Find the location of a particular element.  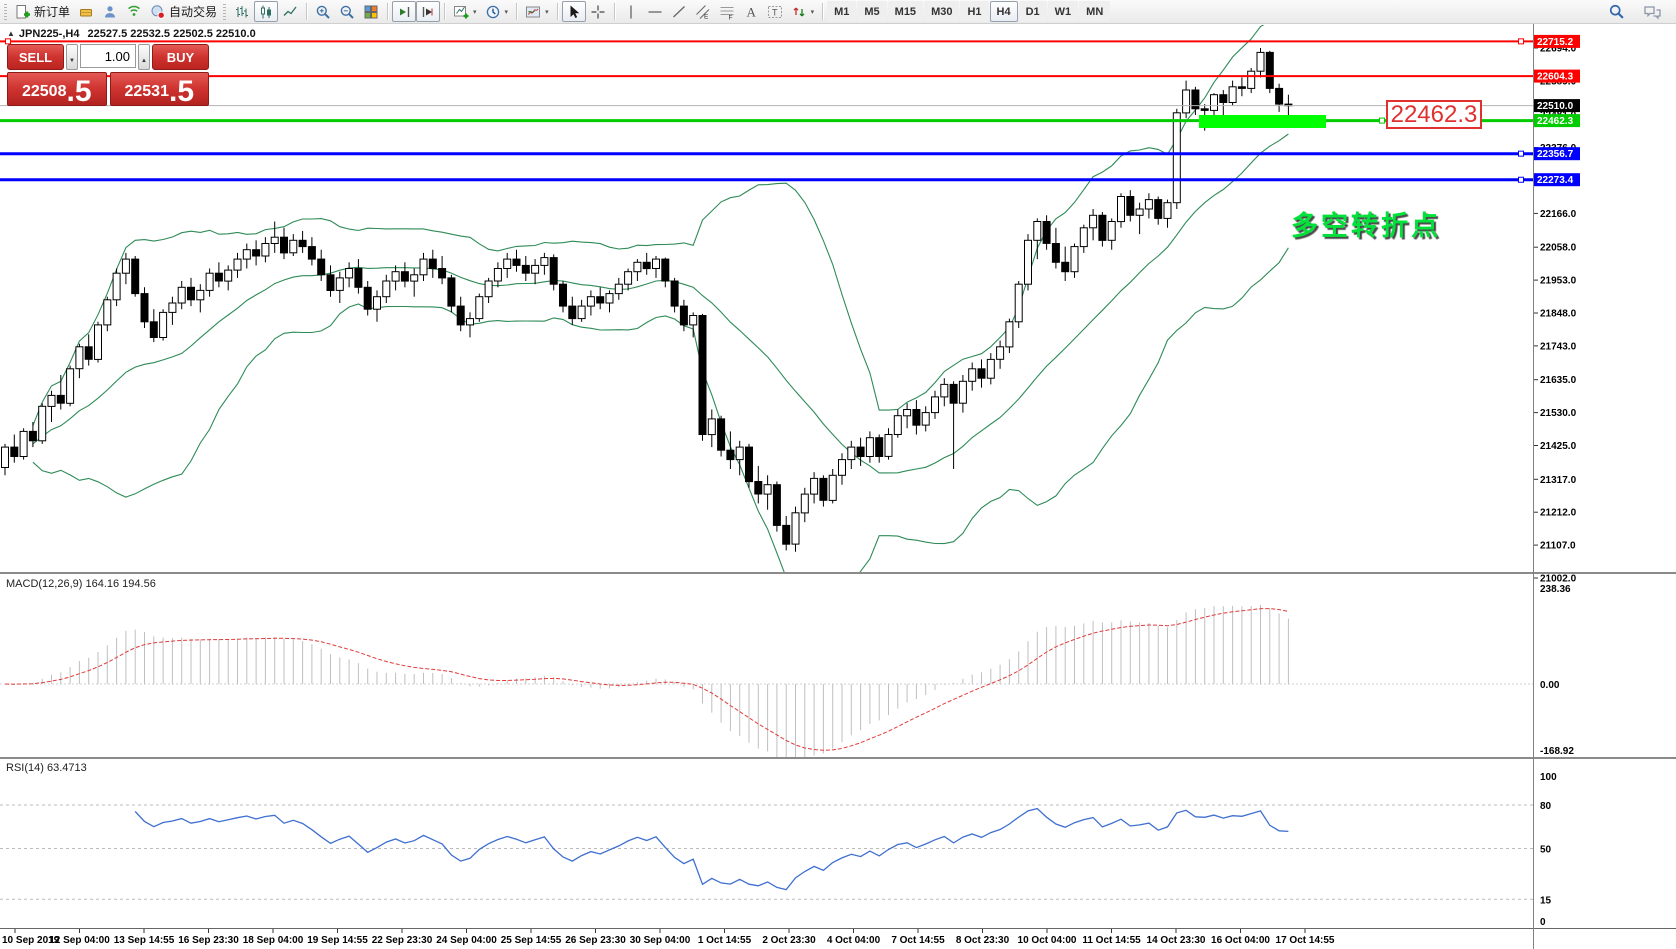

time-tick-label: 12 Sep 04:00 is located at coordinates (79, 940).